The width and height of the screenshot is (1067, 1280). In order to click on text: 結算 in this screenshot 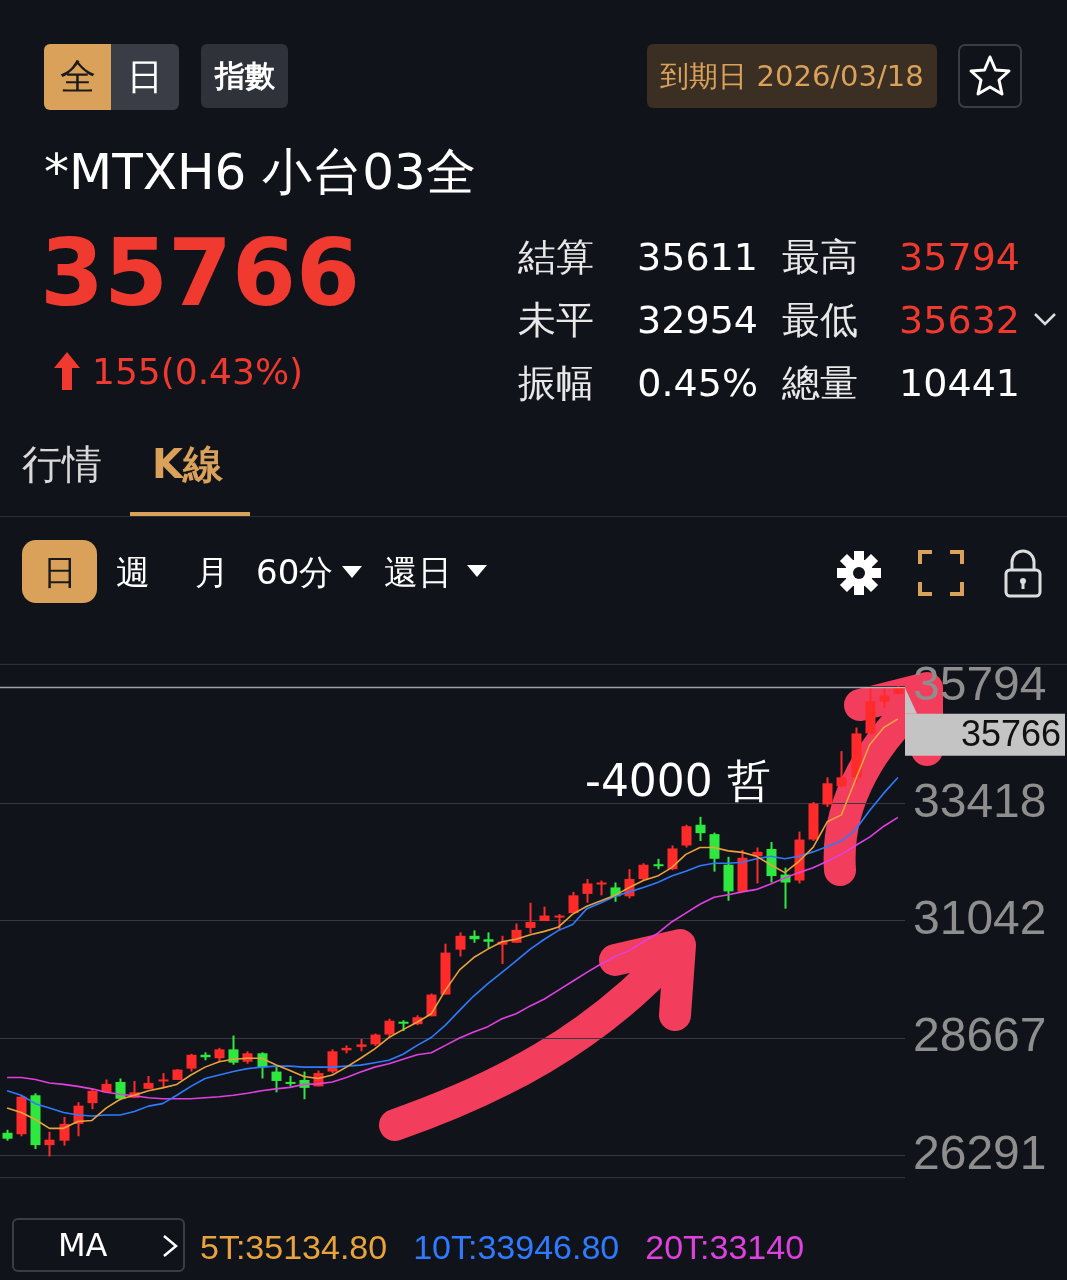, I will do `click(556, 257)`.